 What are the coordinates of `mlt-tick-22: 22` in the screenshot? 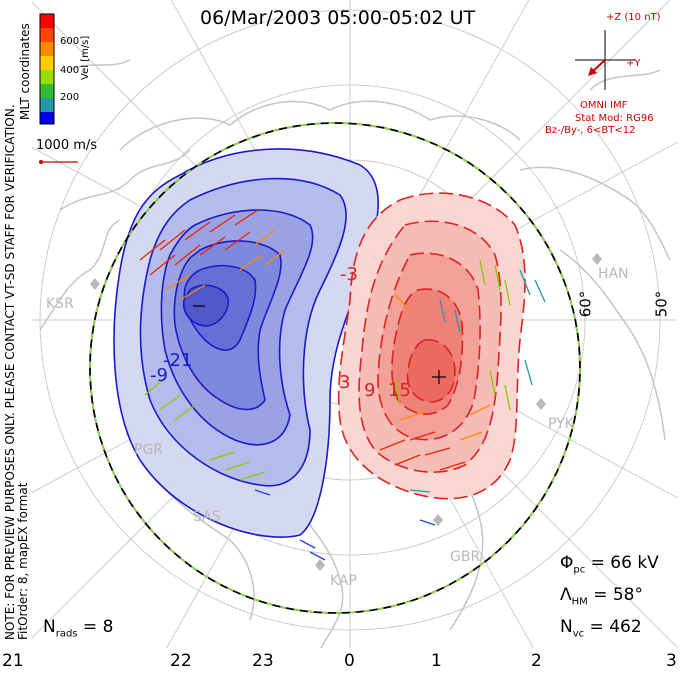 It's located at (181, 661).